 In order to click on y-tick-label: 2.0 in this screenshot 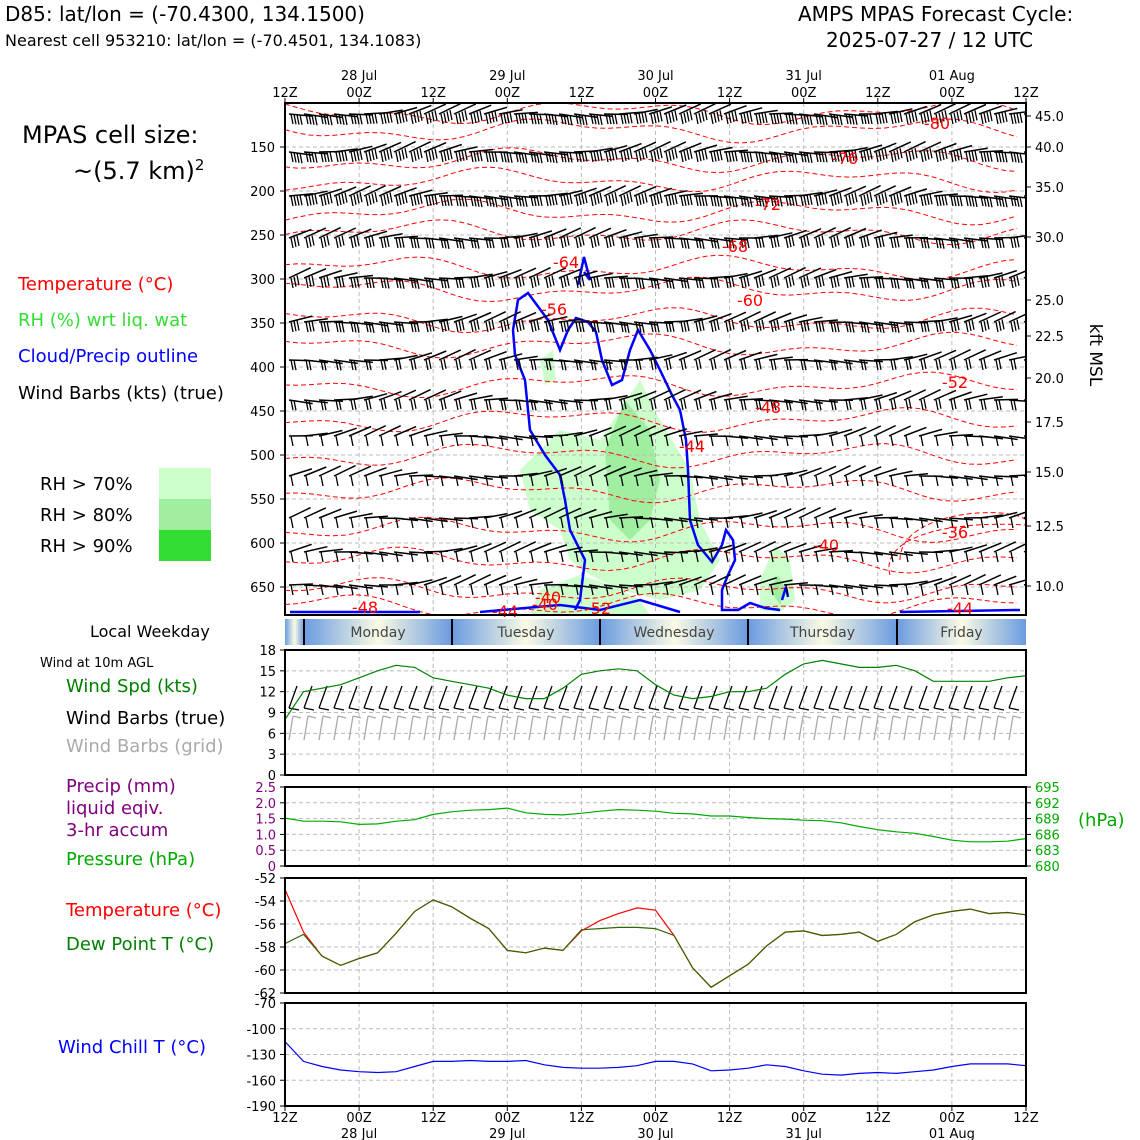, I will do `click(265, 804)`.